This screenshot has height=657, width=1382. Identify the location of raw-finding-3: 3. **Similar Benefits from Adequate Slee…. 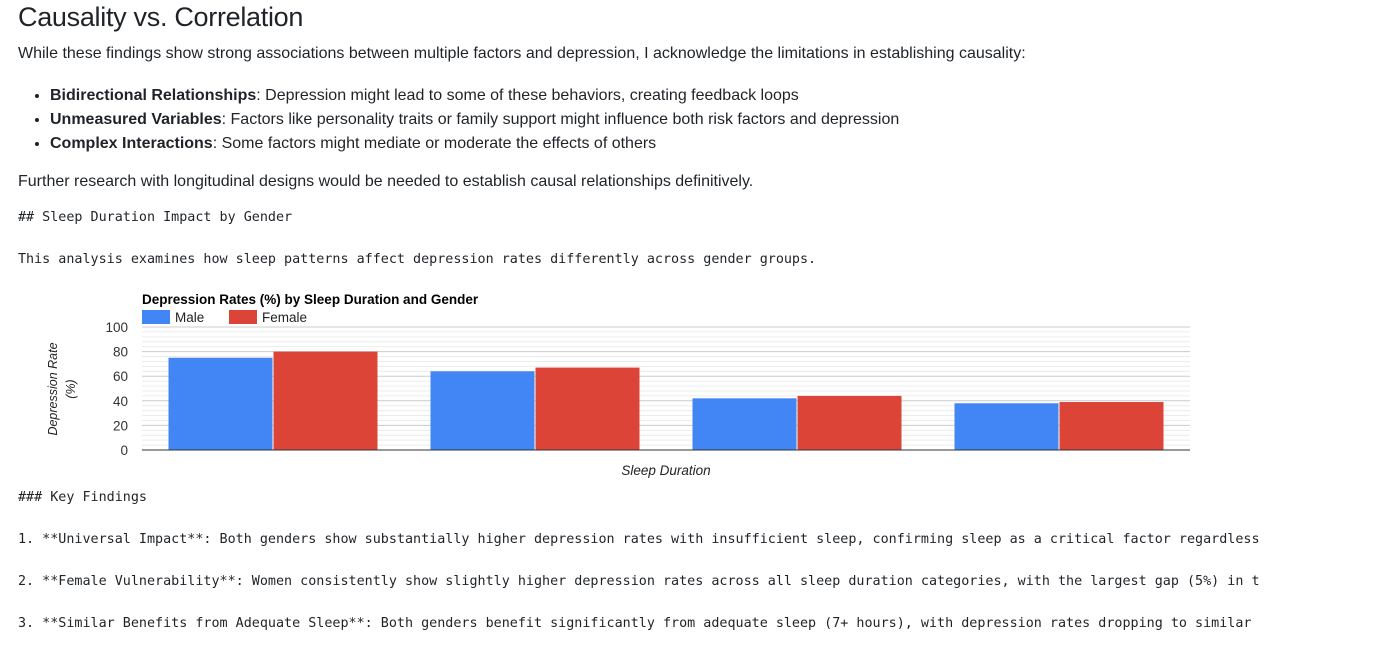
(634, 623).